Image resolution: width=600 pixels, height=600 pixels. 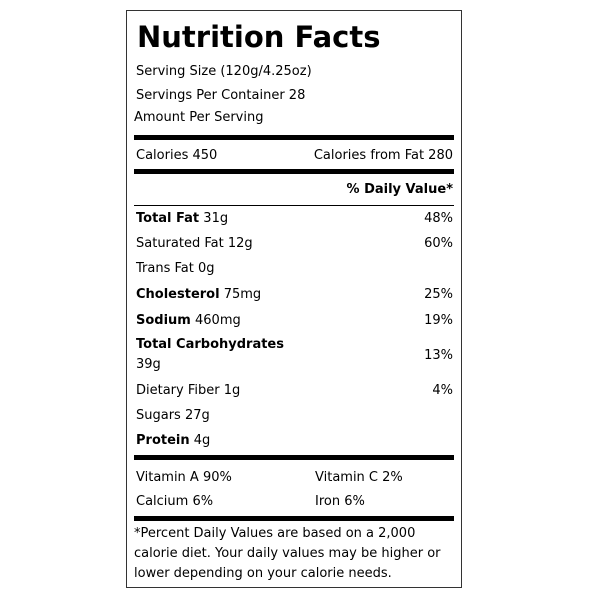 I want to click on servings-per-container: Servings Per Container 28, so click(x=221, y=95).